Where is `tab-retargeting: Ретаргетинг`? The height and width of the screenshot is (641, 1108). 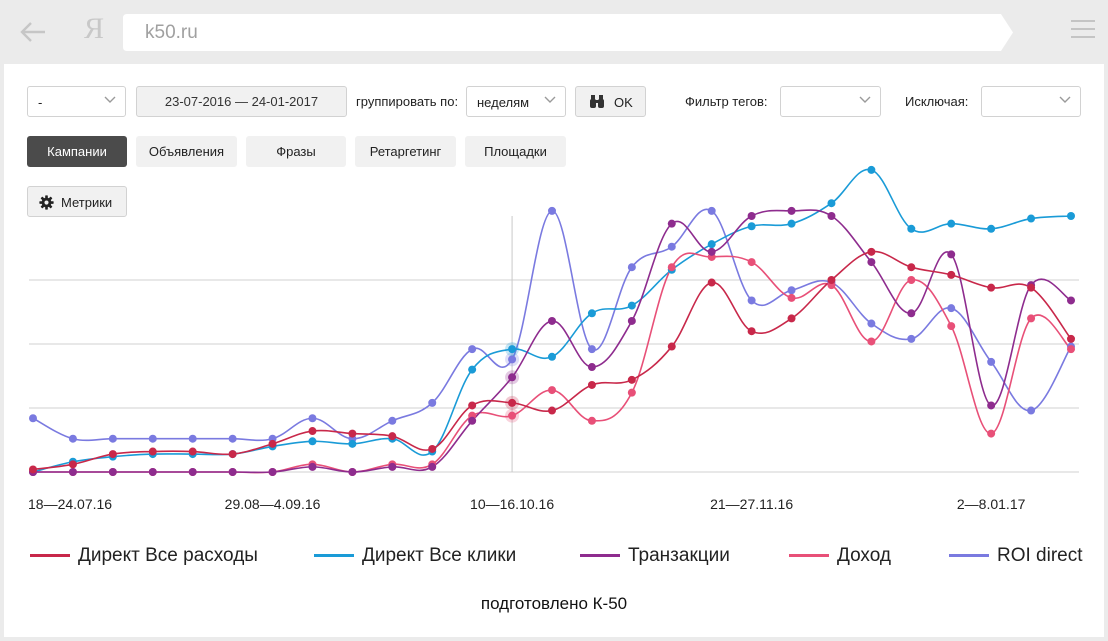 tab-retargeting: Ретаргетинг is located at coordinates (405, 151).